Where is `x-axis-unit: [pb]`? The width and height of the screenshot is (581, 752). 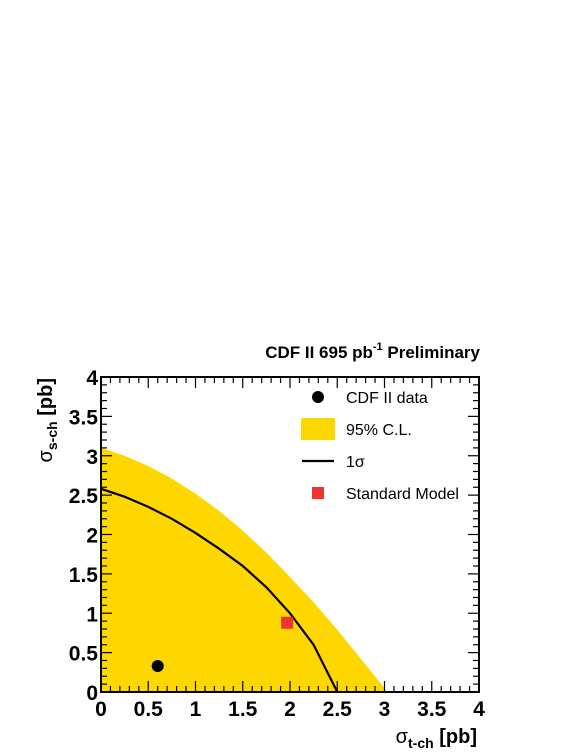 x-axis-unit: [pb] is located at coordinates (455, 737).